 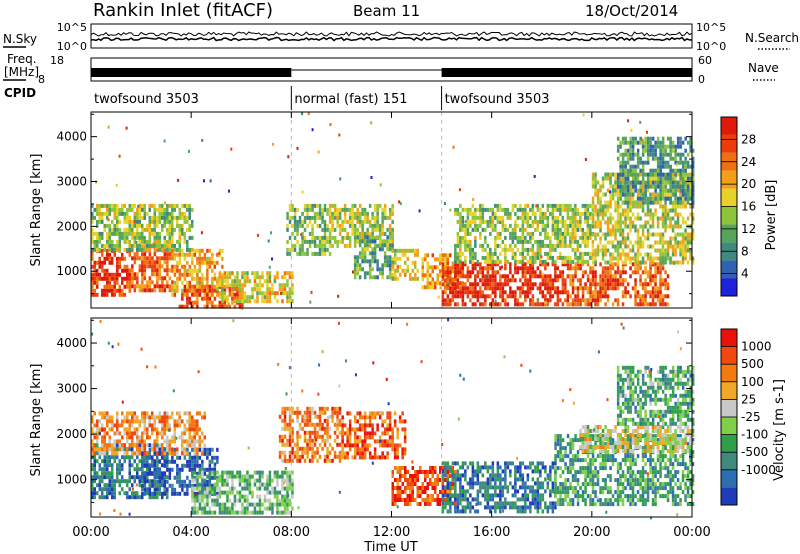 I want to click on cpid-segment-label: twofsound 3503, so click(x=497, y=99).